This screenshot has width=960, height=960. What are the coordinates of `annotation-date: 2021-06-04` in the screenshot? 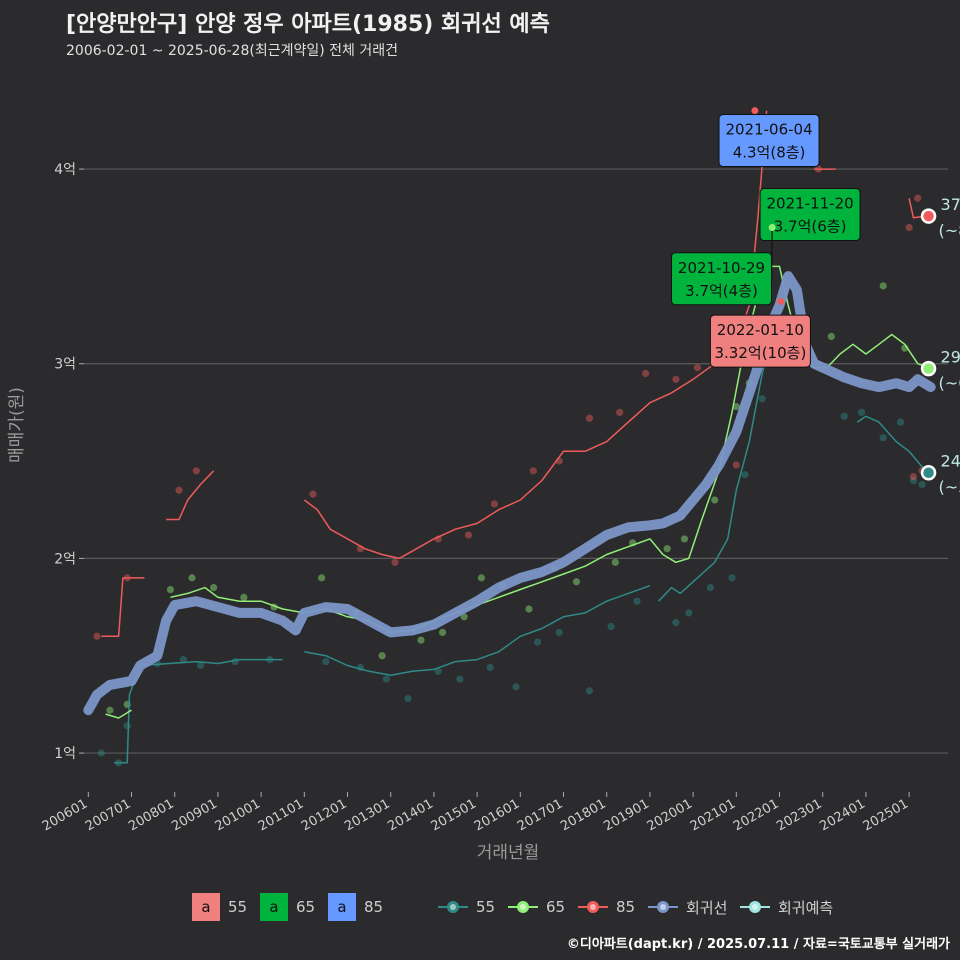 It's located at (768, 130).